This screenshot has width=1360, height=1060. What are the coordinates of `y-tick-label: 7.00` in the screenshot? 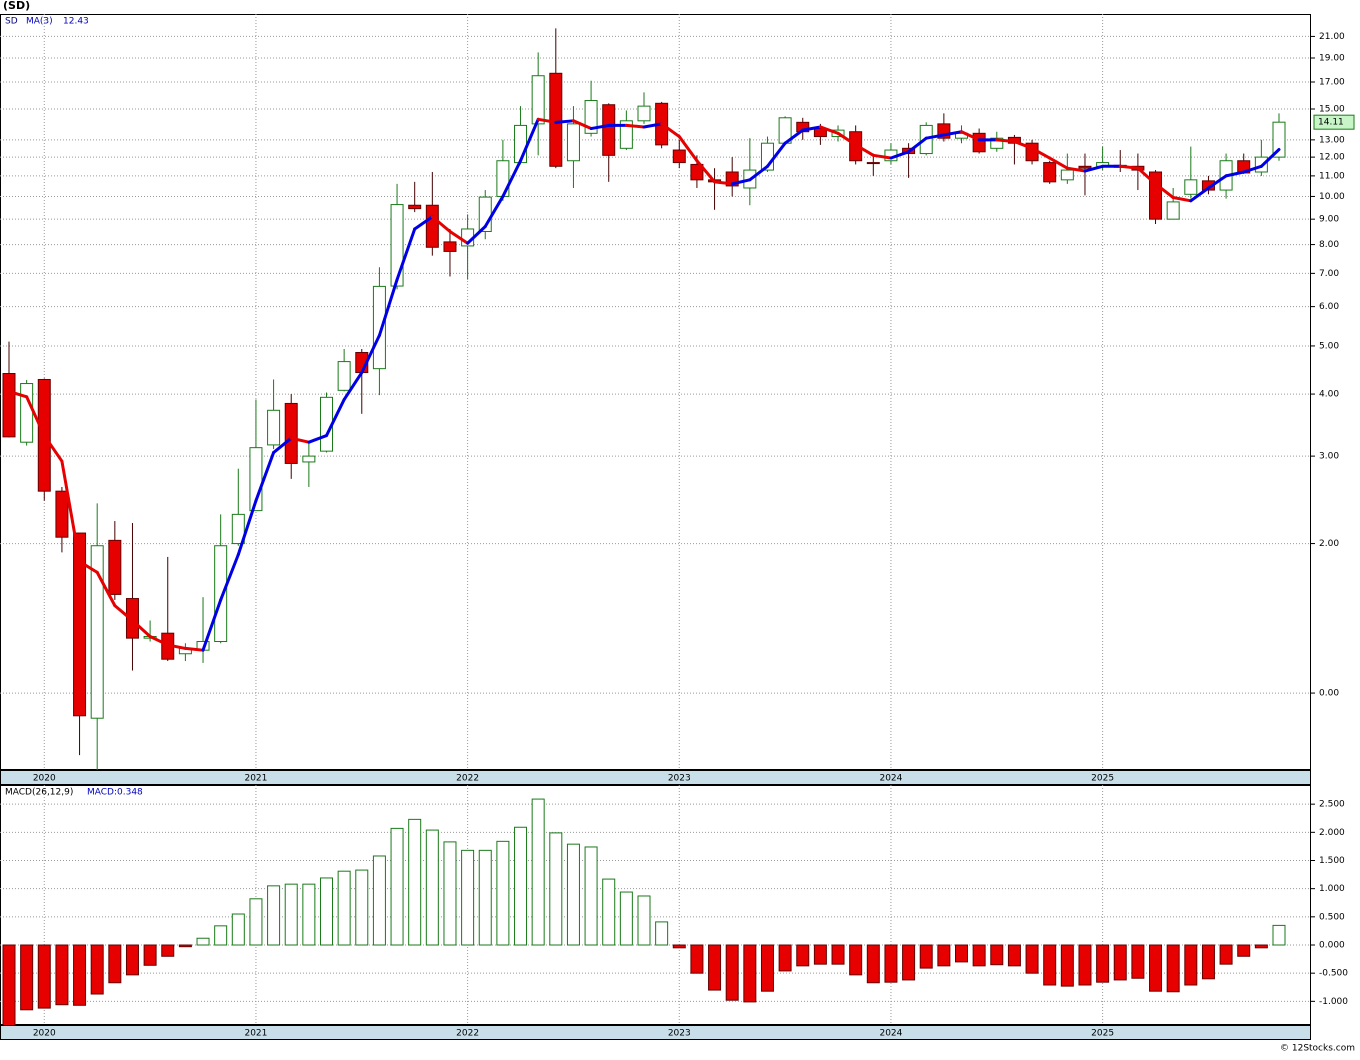 It's located at (1329, 274).